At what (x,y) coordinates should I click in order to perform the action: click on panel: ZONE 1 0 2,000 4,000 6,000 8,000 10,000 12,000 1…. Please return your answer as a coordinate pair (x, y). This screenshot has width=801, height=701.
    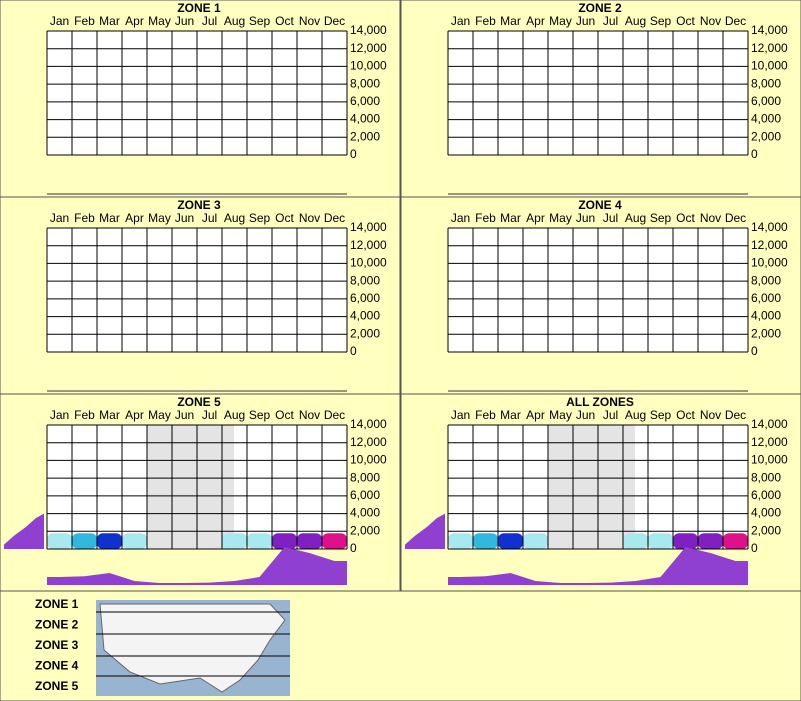
    Looking at the image, I should click on (200, 99).